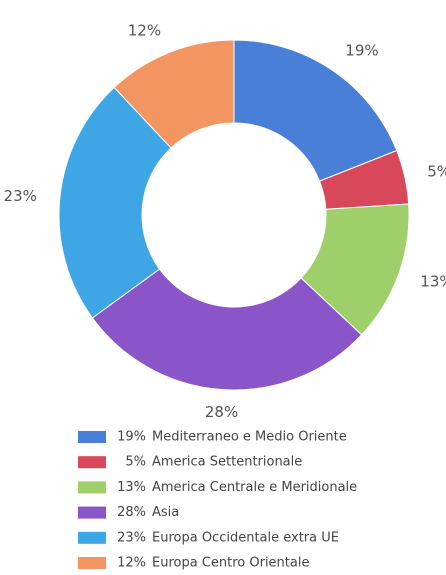  Describe the element at coordinates (227, 462) in the screenshot. I see `legend-label: America Settentrionale` at that location.